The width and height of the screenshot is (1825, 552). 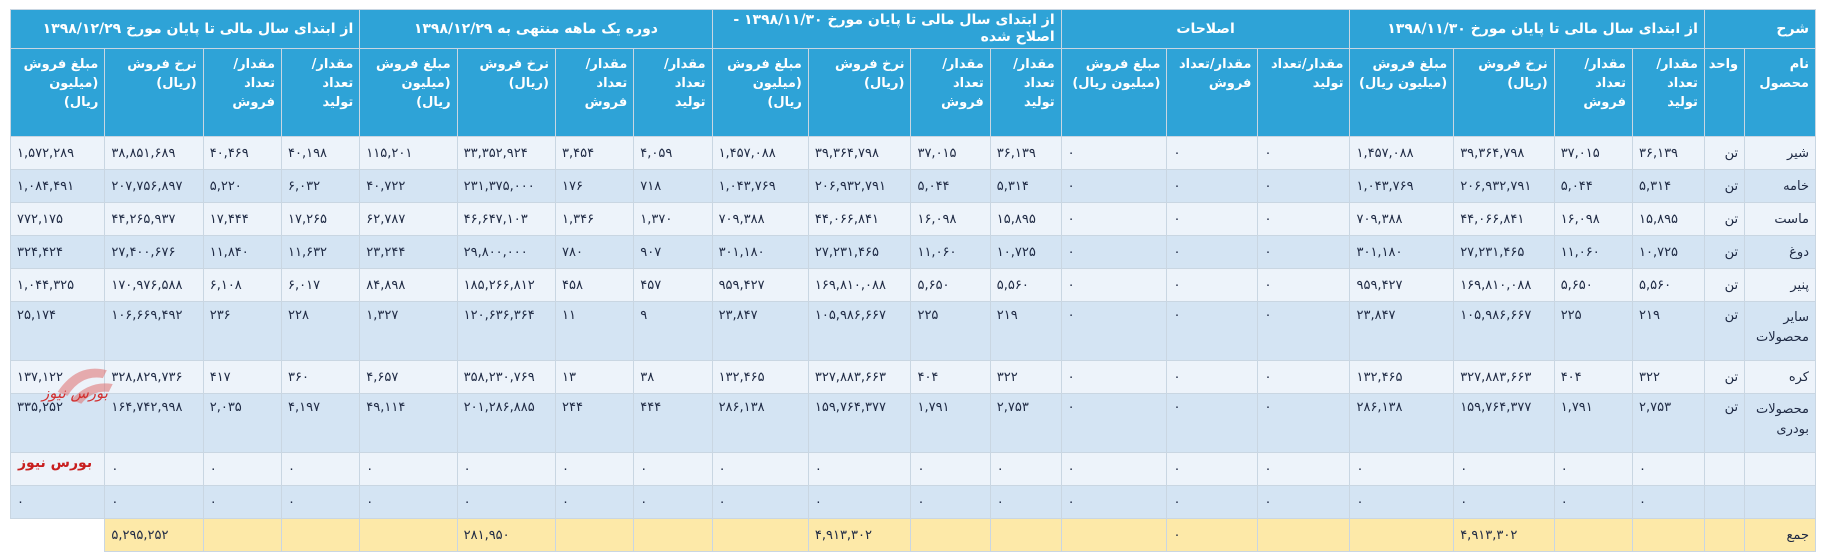 I want to click on cell-value: ۴۵۸, so click(x=594, y=285).